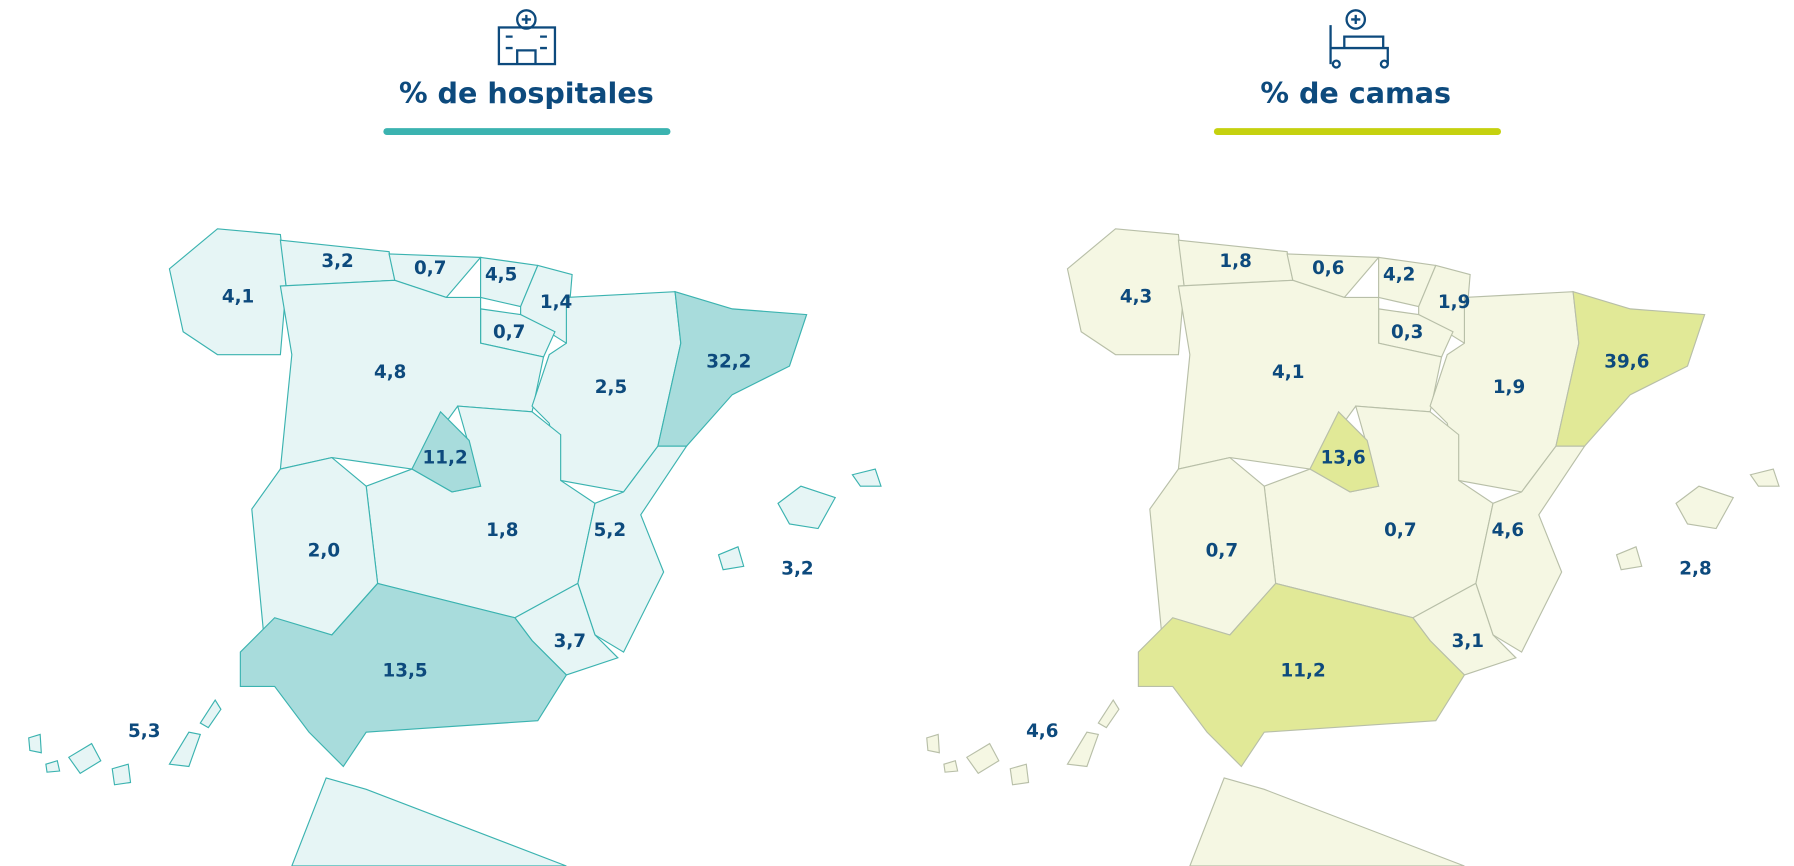 The image size is (1794, 866). Describe the element at coordinates (1468, 641) in the screenshot. I see `region-value: 3,1` at that location.